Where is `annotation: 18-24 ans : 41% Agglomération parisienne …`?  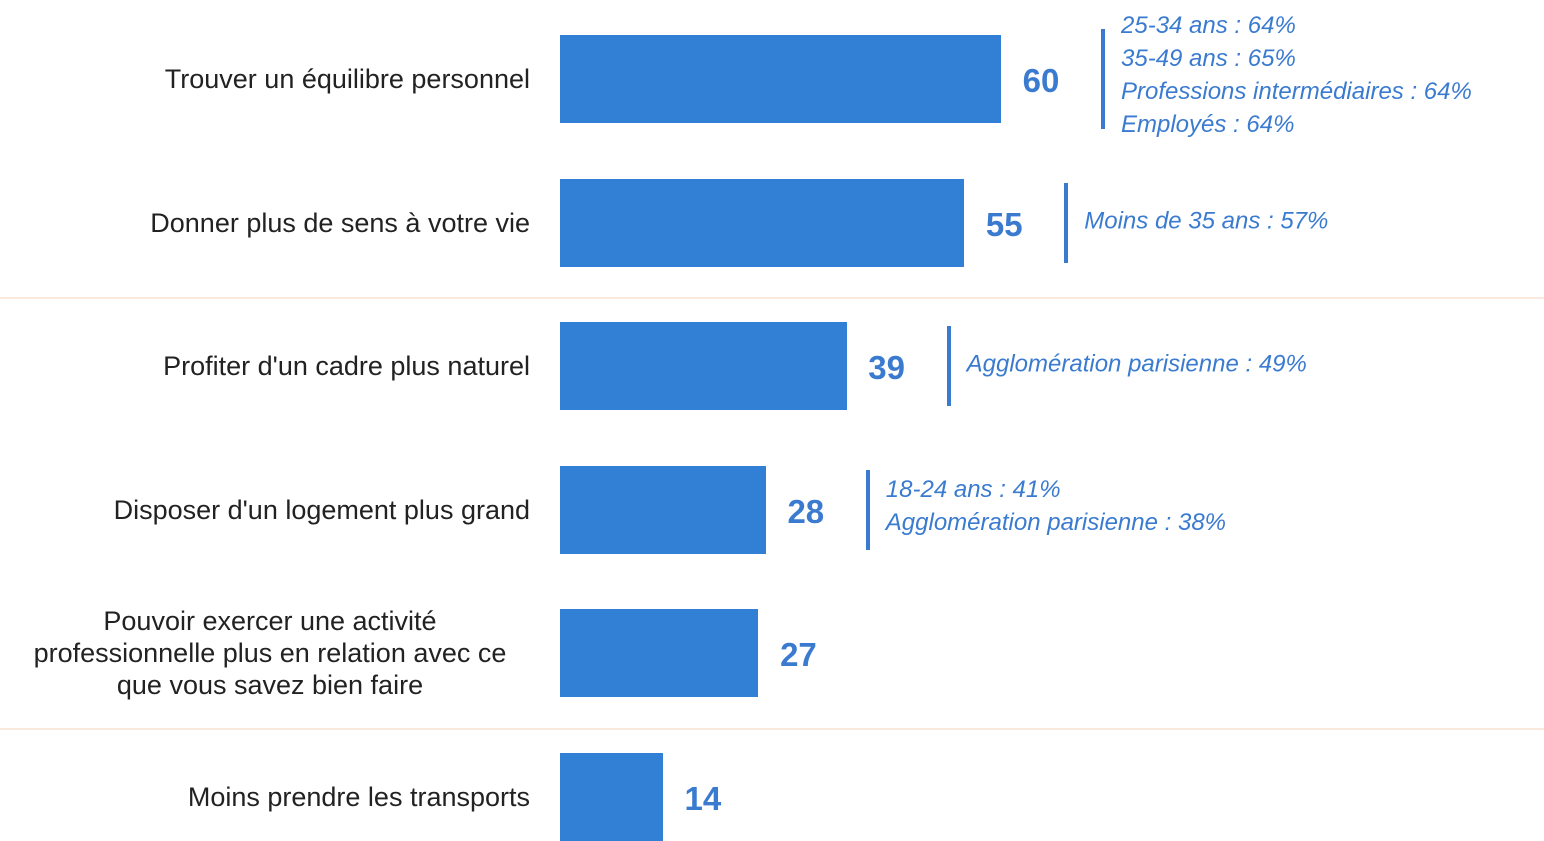
annotation: 18-24 ans : 41% Agglomération parisienne … is located at coordinates (1056, 506).